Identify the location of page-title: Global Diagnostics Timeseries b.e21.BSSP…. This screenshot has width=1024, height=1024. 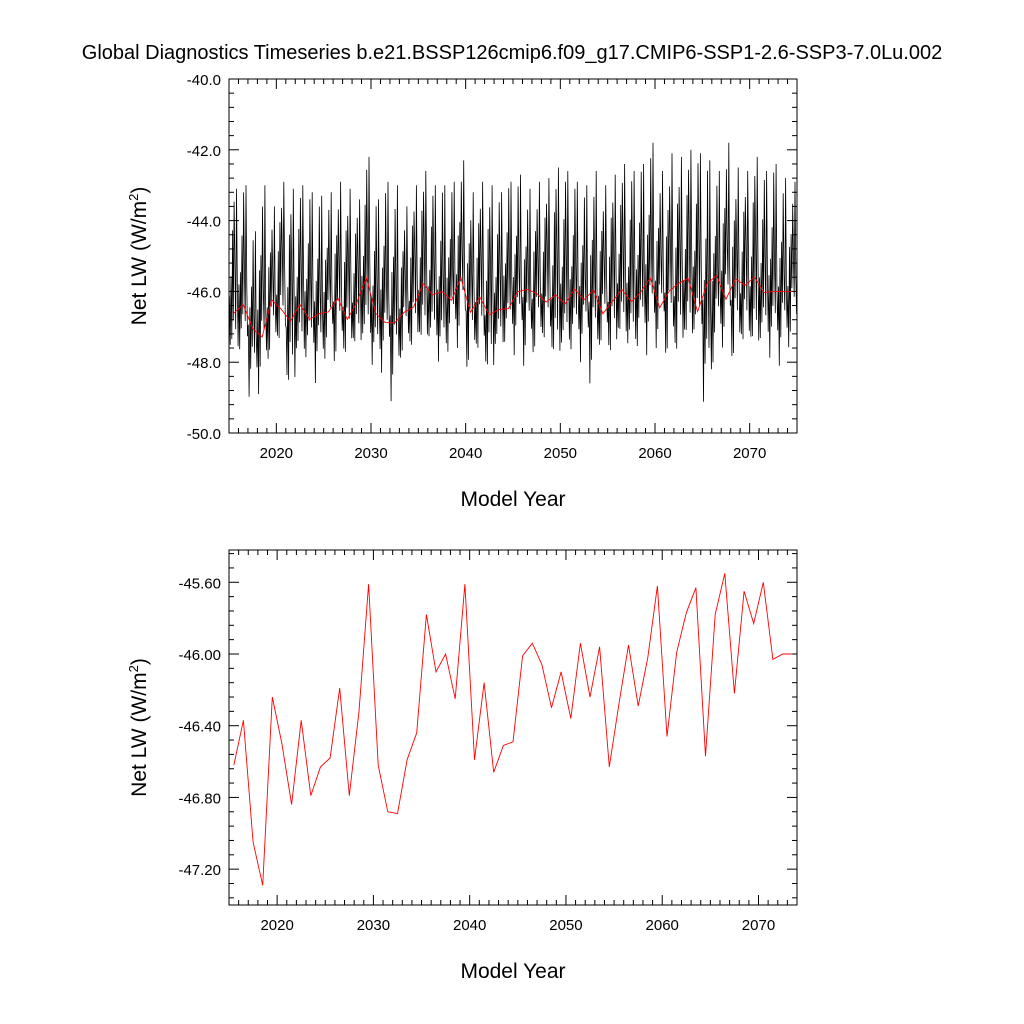
(512, 53).